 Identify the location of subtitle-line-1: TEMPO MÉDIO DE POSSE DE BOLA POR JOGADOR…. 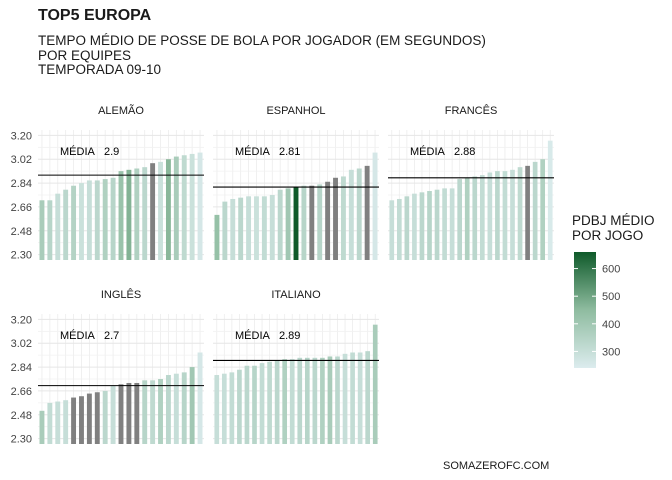
(262, 40).